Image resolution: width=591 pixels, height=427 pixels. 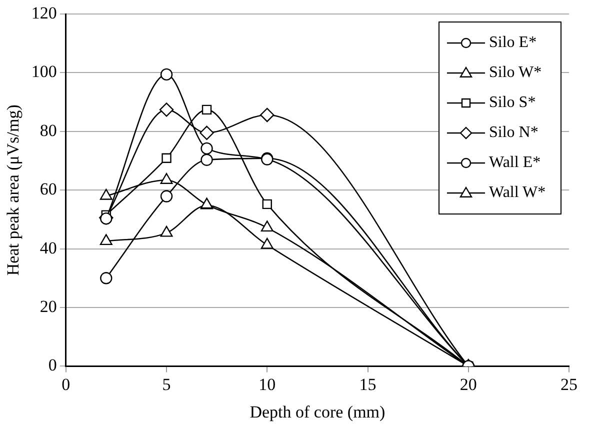 I want to click on legend-label: Wall W*, so click(x=517, y=193).